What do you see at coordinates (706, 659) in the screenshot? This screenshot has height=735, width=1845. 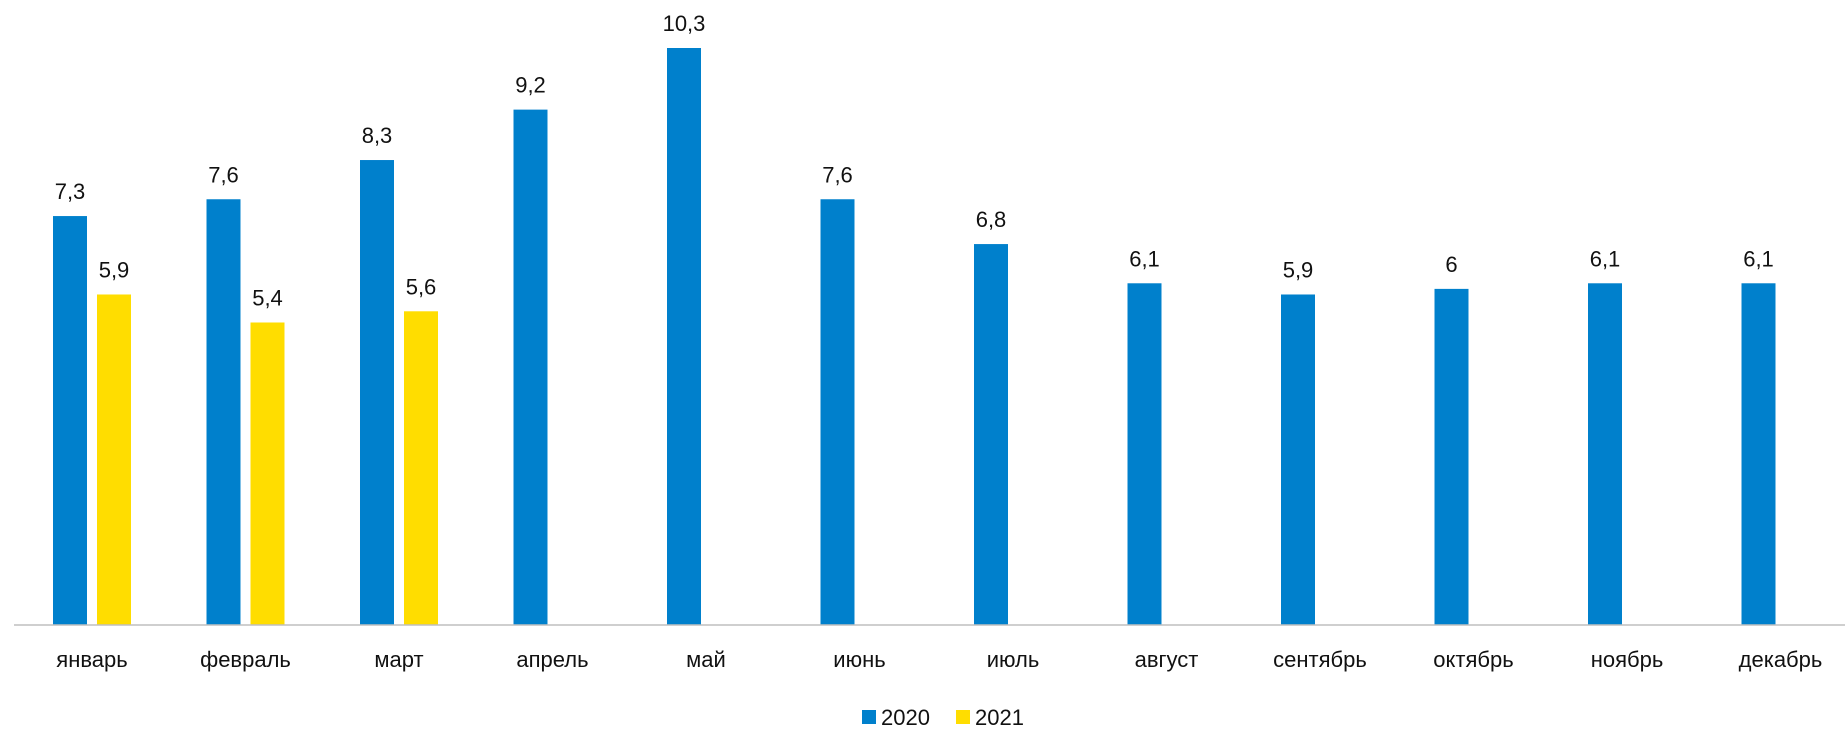 I see `category-label-5: май` at bounding box center [706, 659].